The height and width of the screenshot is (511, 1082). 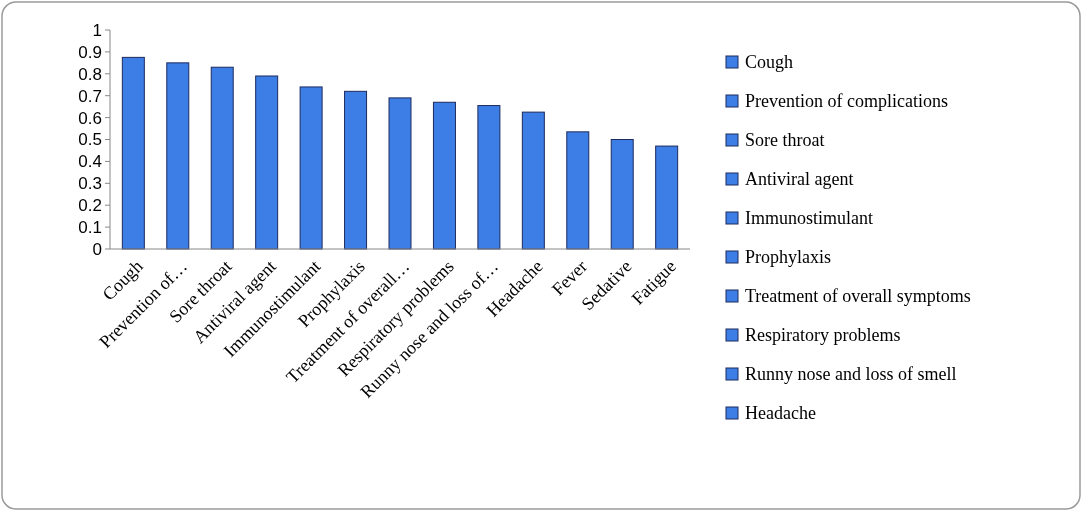 What do you see at coordinates (97, 249) in the screenshot?
I see `y-tick-label: 0` at bounding box center [97, 249].